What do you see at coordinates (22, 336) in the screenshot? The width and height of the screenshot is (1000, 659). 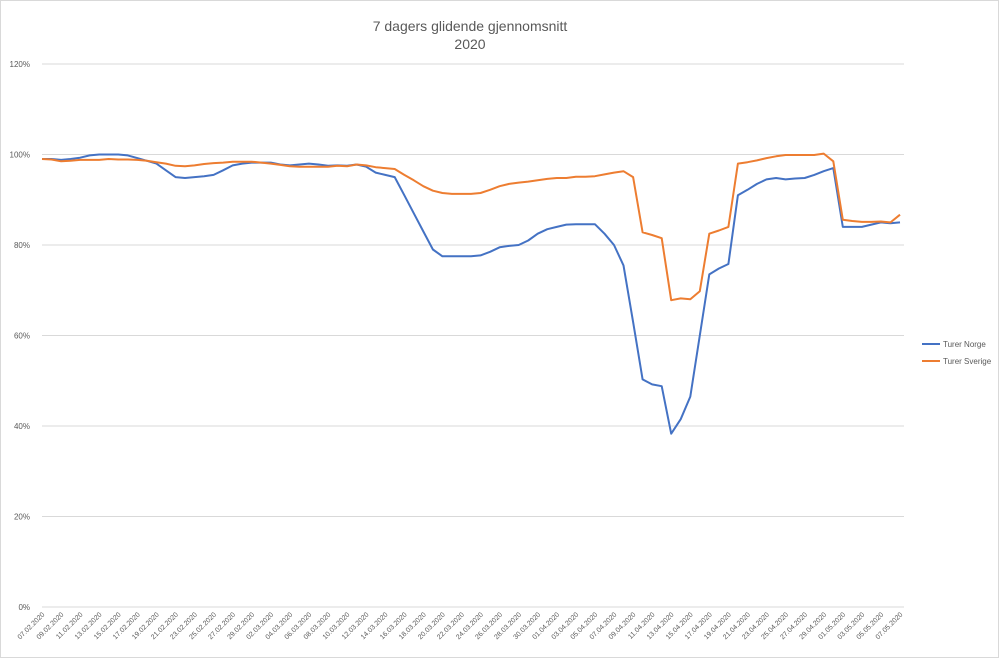 I see `y-tick-label: 60%` at bounding box center [22, 336].